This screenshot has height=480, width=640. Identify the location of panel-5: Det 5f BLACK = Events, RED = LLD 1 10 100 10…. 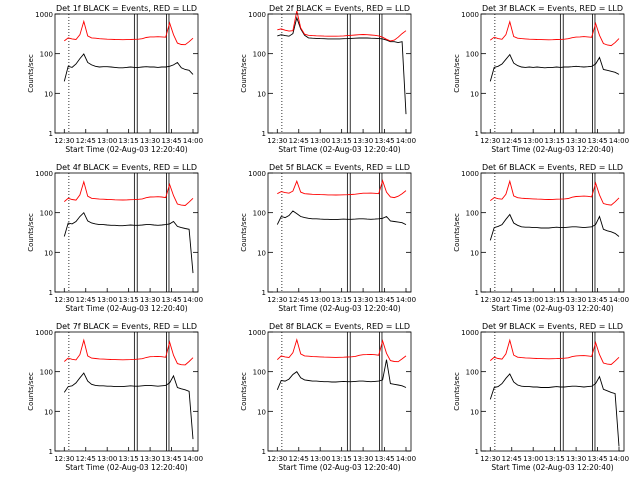
(328, 238).